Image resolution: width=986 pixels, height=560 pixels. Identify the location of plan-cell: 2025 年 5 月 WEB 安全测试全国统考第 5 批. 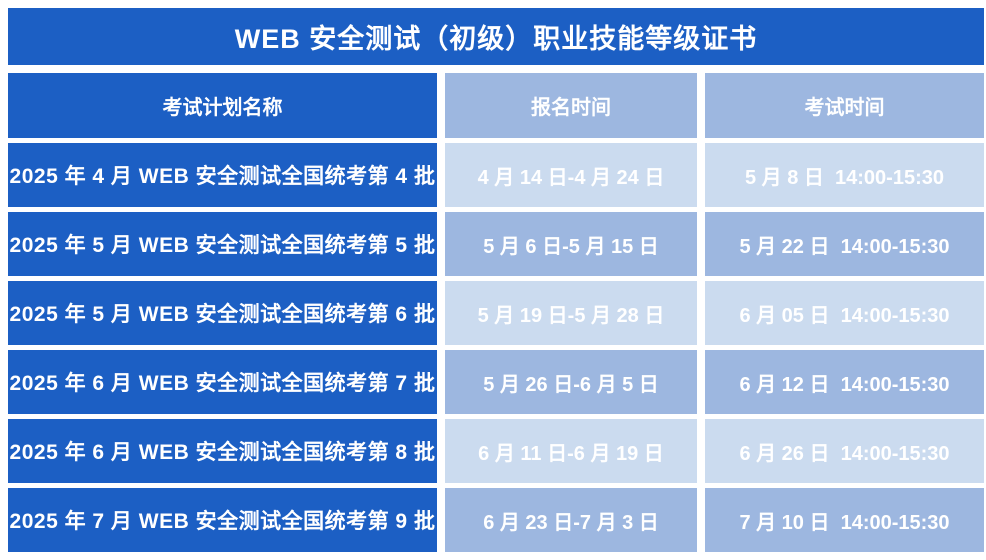
(222, 244).